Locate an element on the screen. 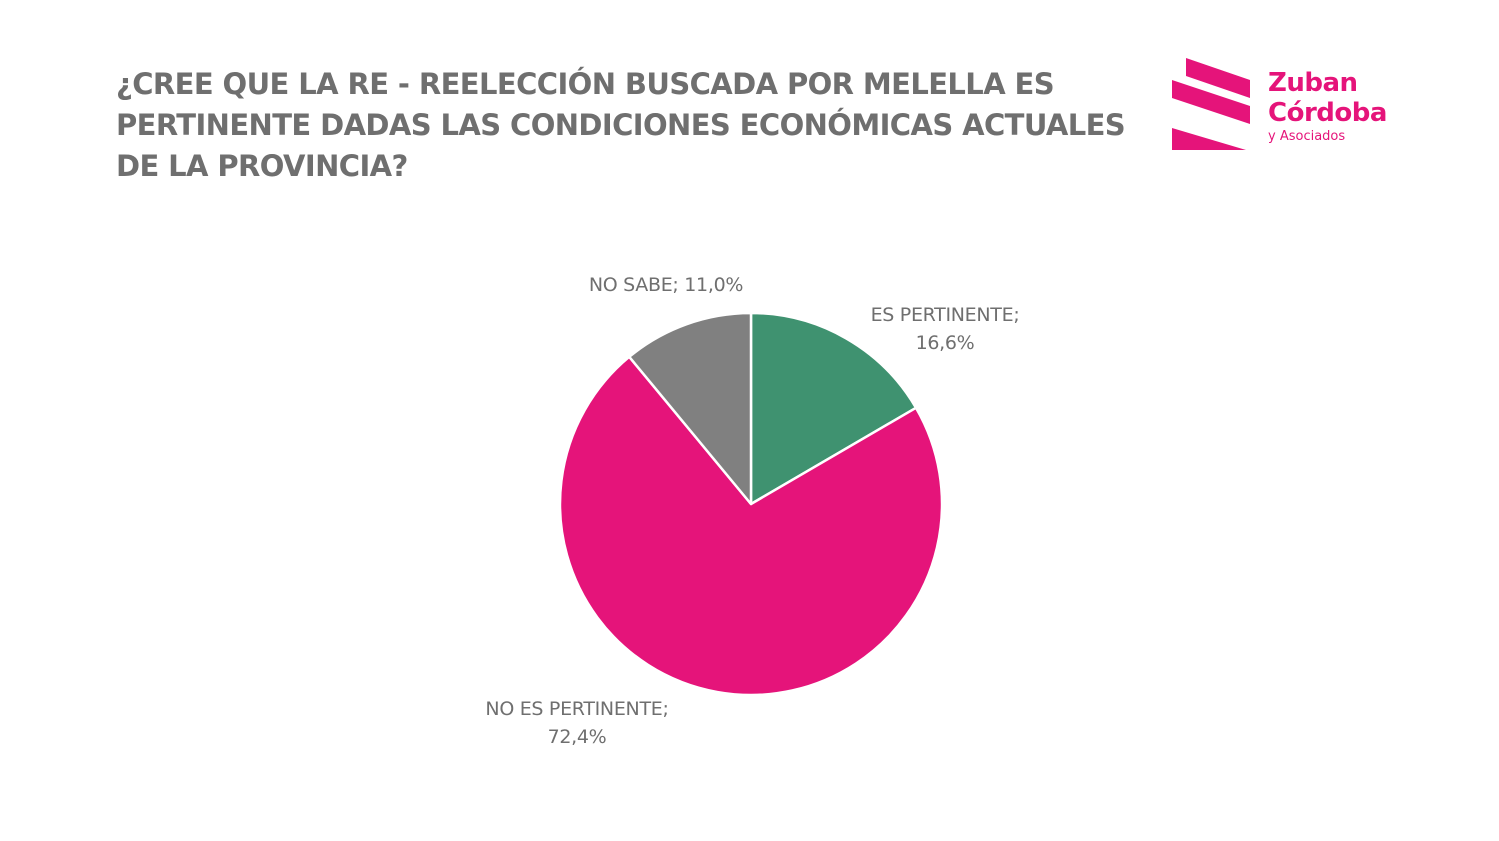  logo-line-asociados: y Asociados is located at coordinates (1307, 136).